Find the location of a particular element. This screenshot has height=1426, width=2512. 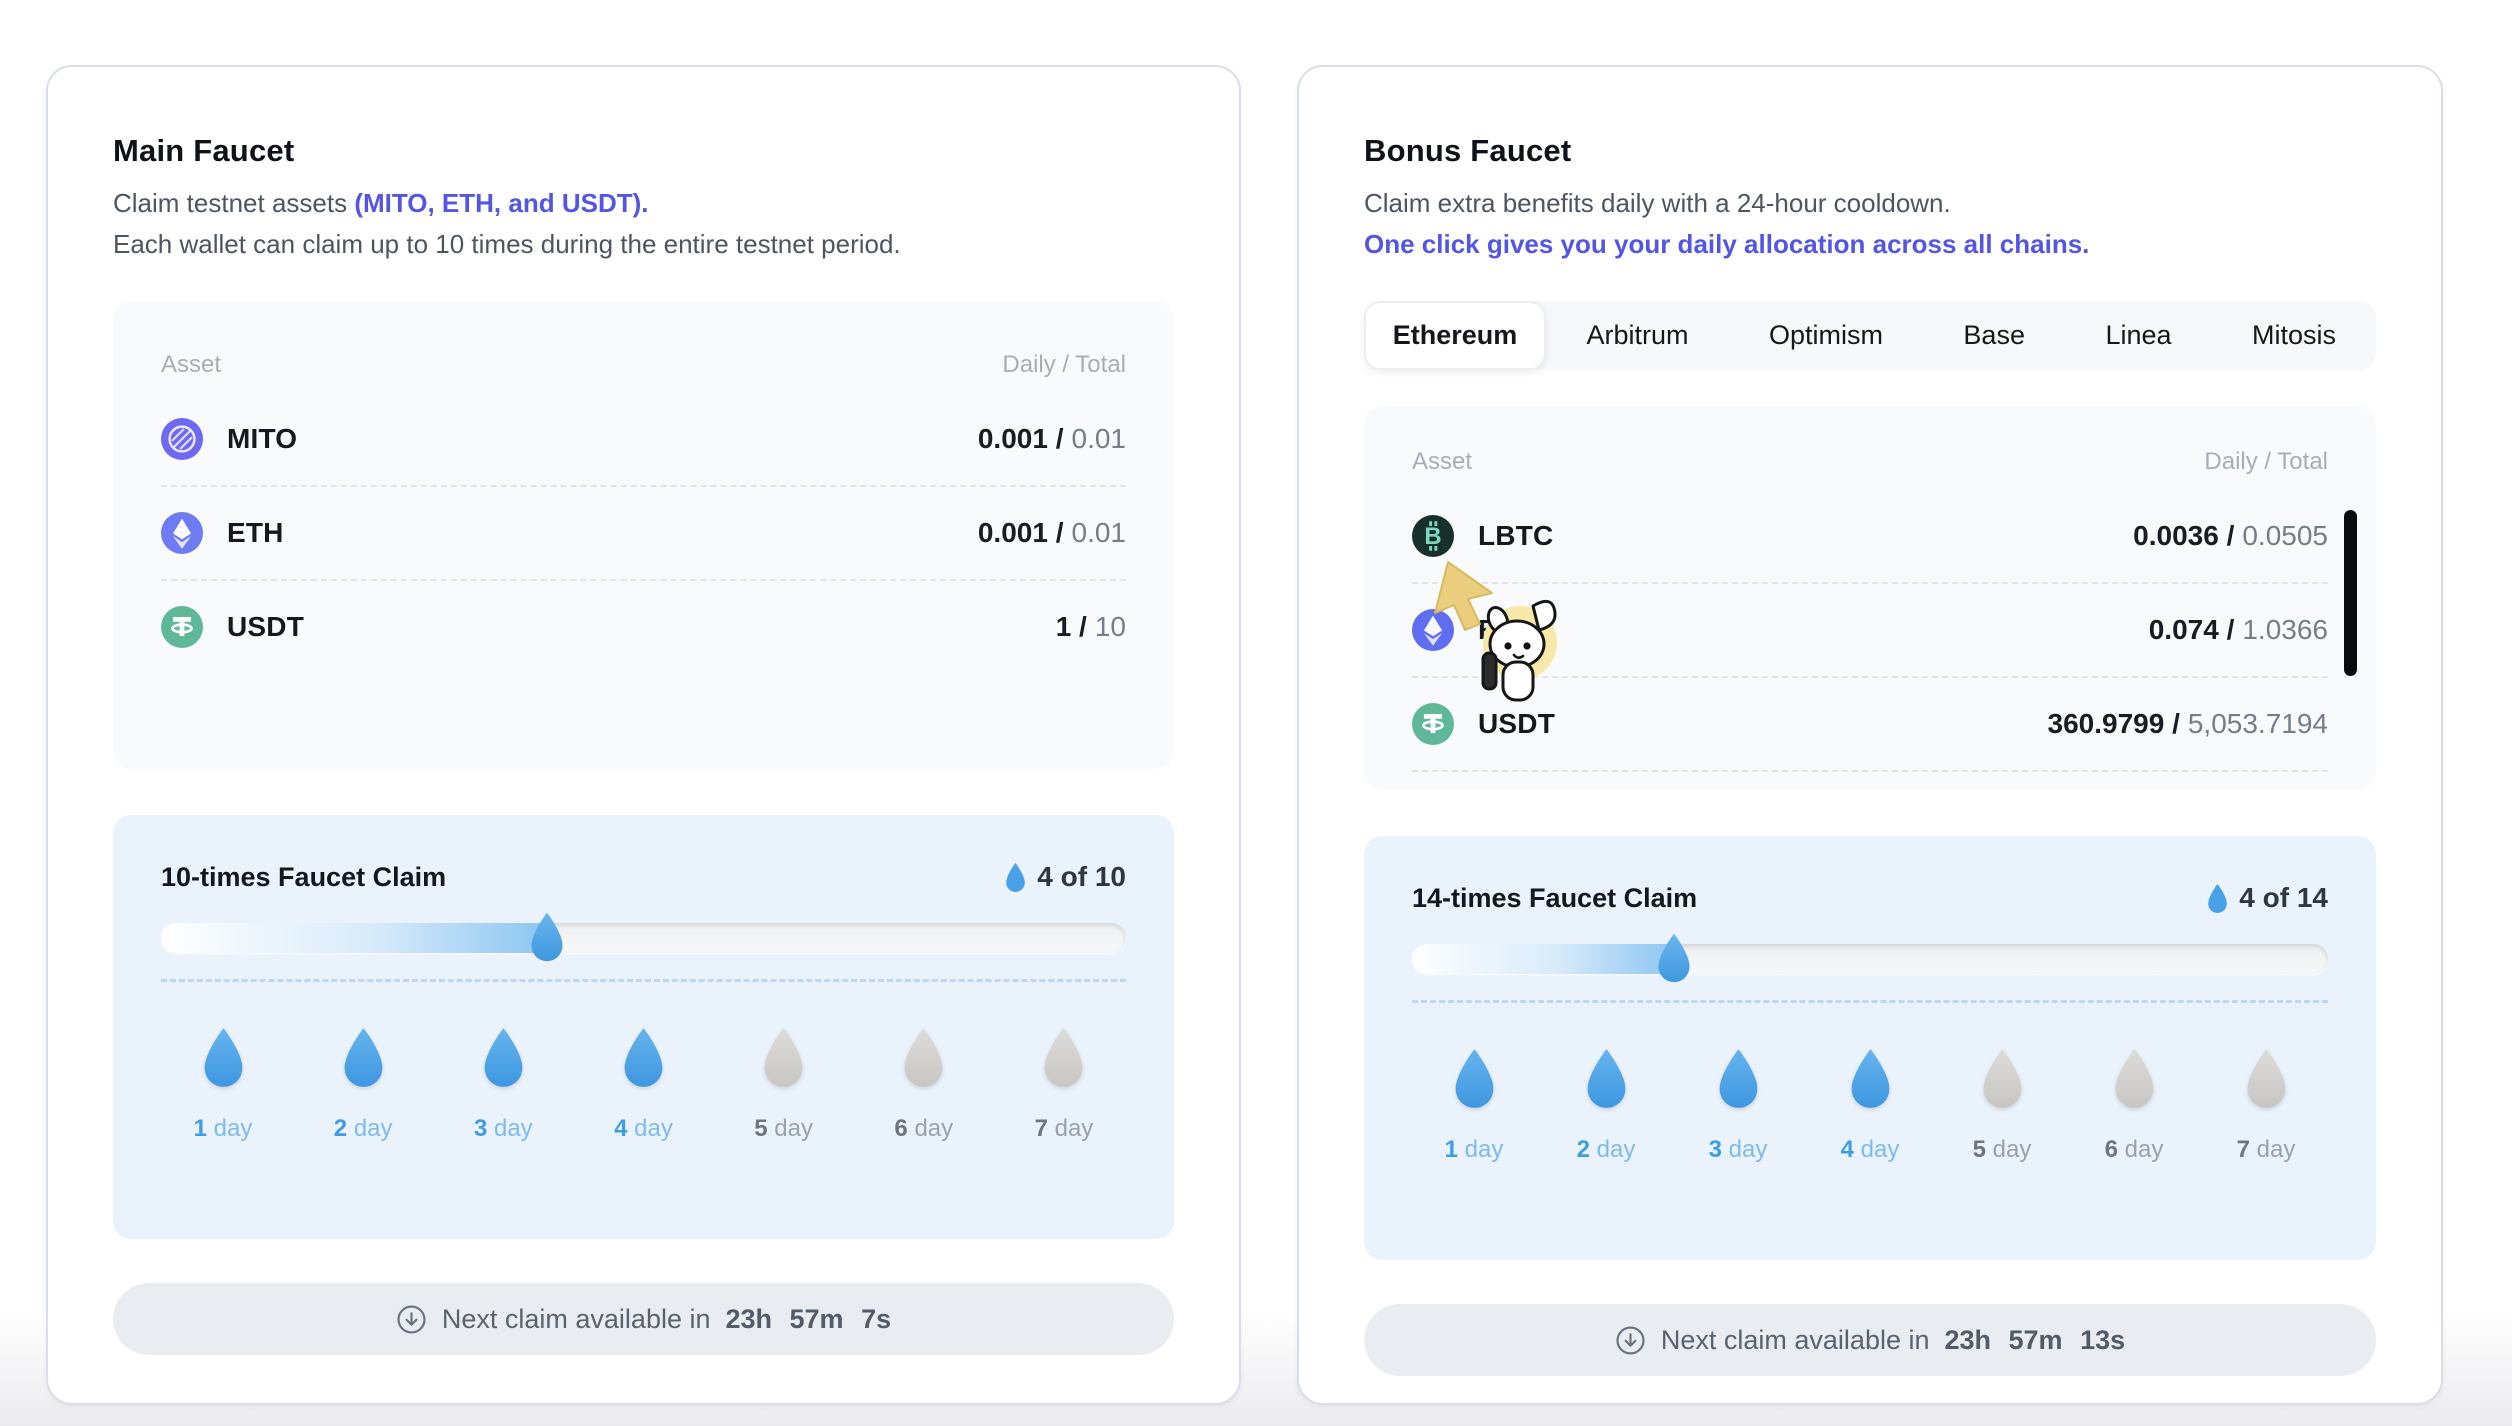

eth-coin-icon is located at coordinates (182, 533).